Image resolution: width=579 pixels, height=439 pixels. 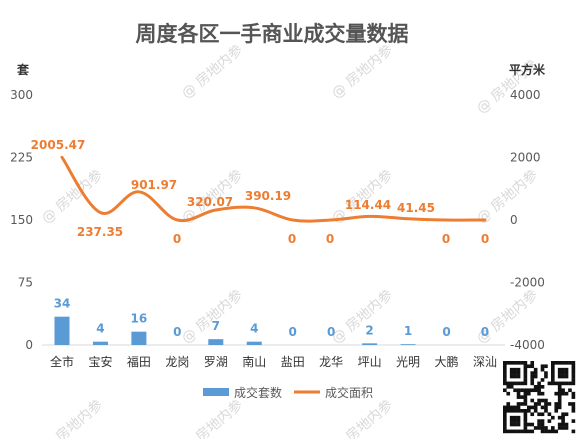 What do you see at coordinates (370, 362) in the screenshot?
I see `x-axis-category-label: 坪山` at bounding box center [370, 362].